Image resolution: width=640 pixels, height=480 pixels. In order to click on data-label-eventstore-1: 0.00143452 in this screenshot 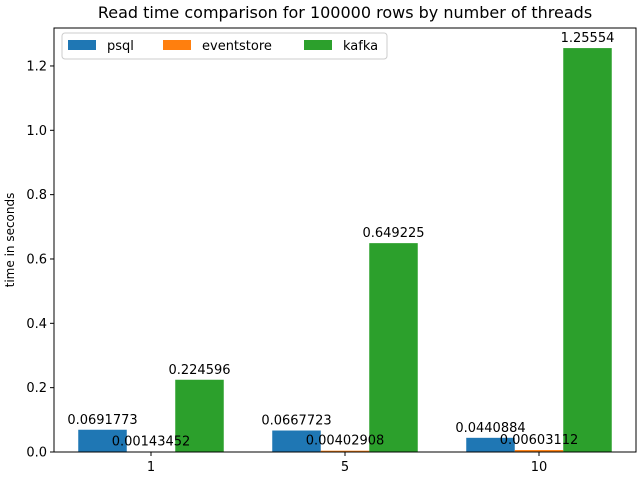, I will do `click(151, 442)`.